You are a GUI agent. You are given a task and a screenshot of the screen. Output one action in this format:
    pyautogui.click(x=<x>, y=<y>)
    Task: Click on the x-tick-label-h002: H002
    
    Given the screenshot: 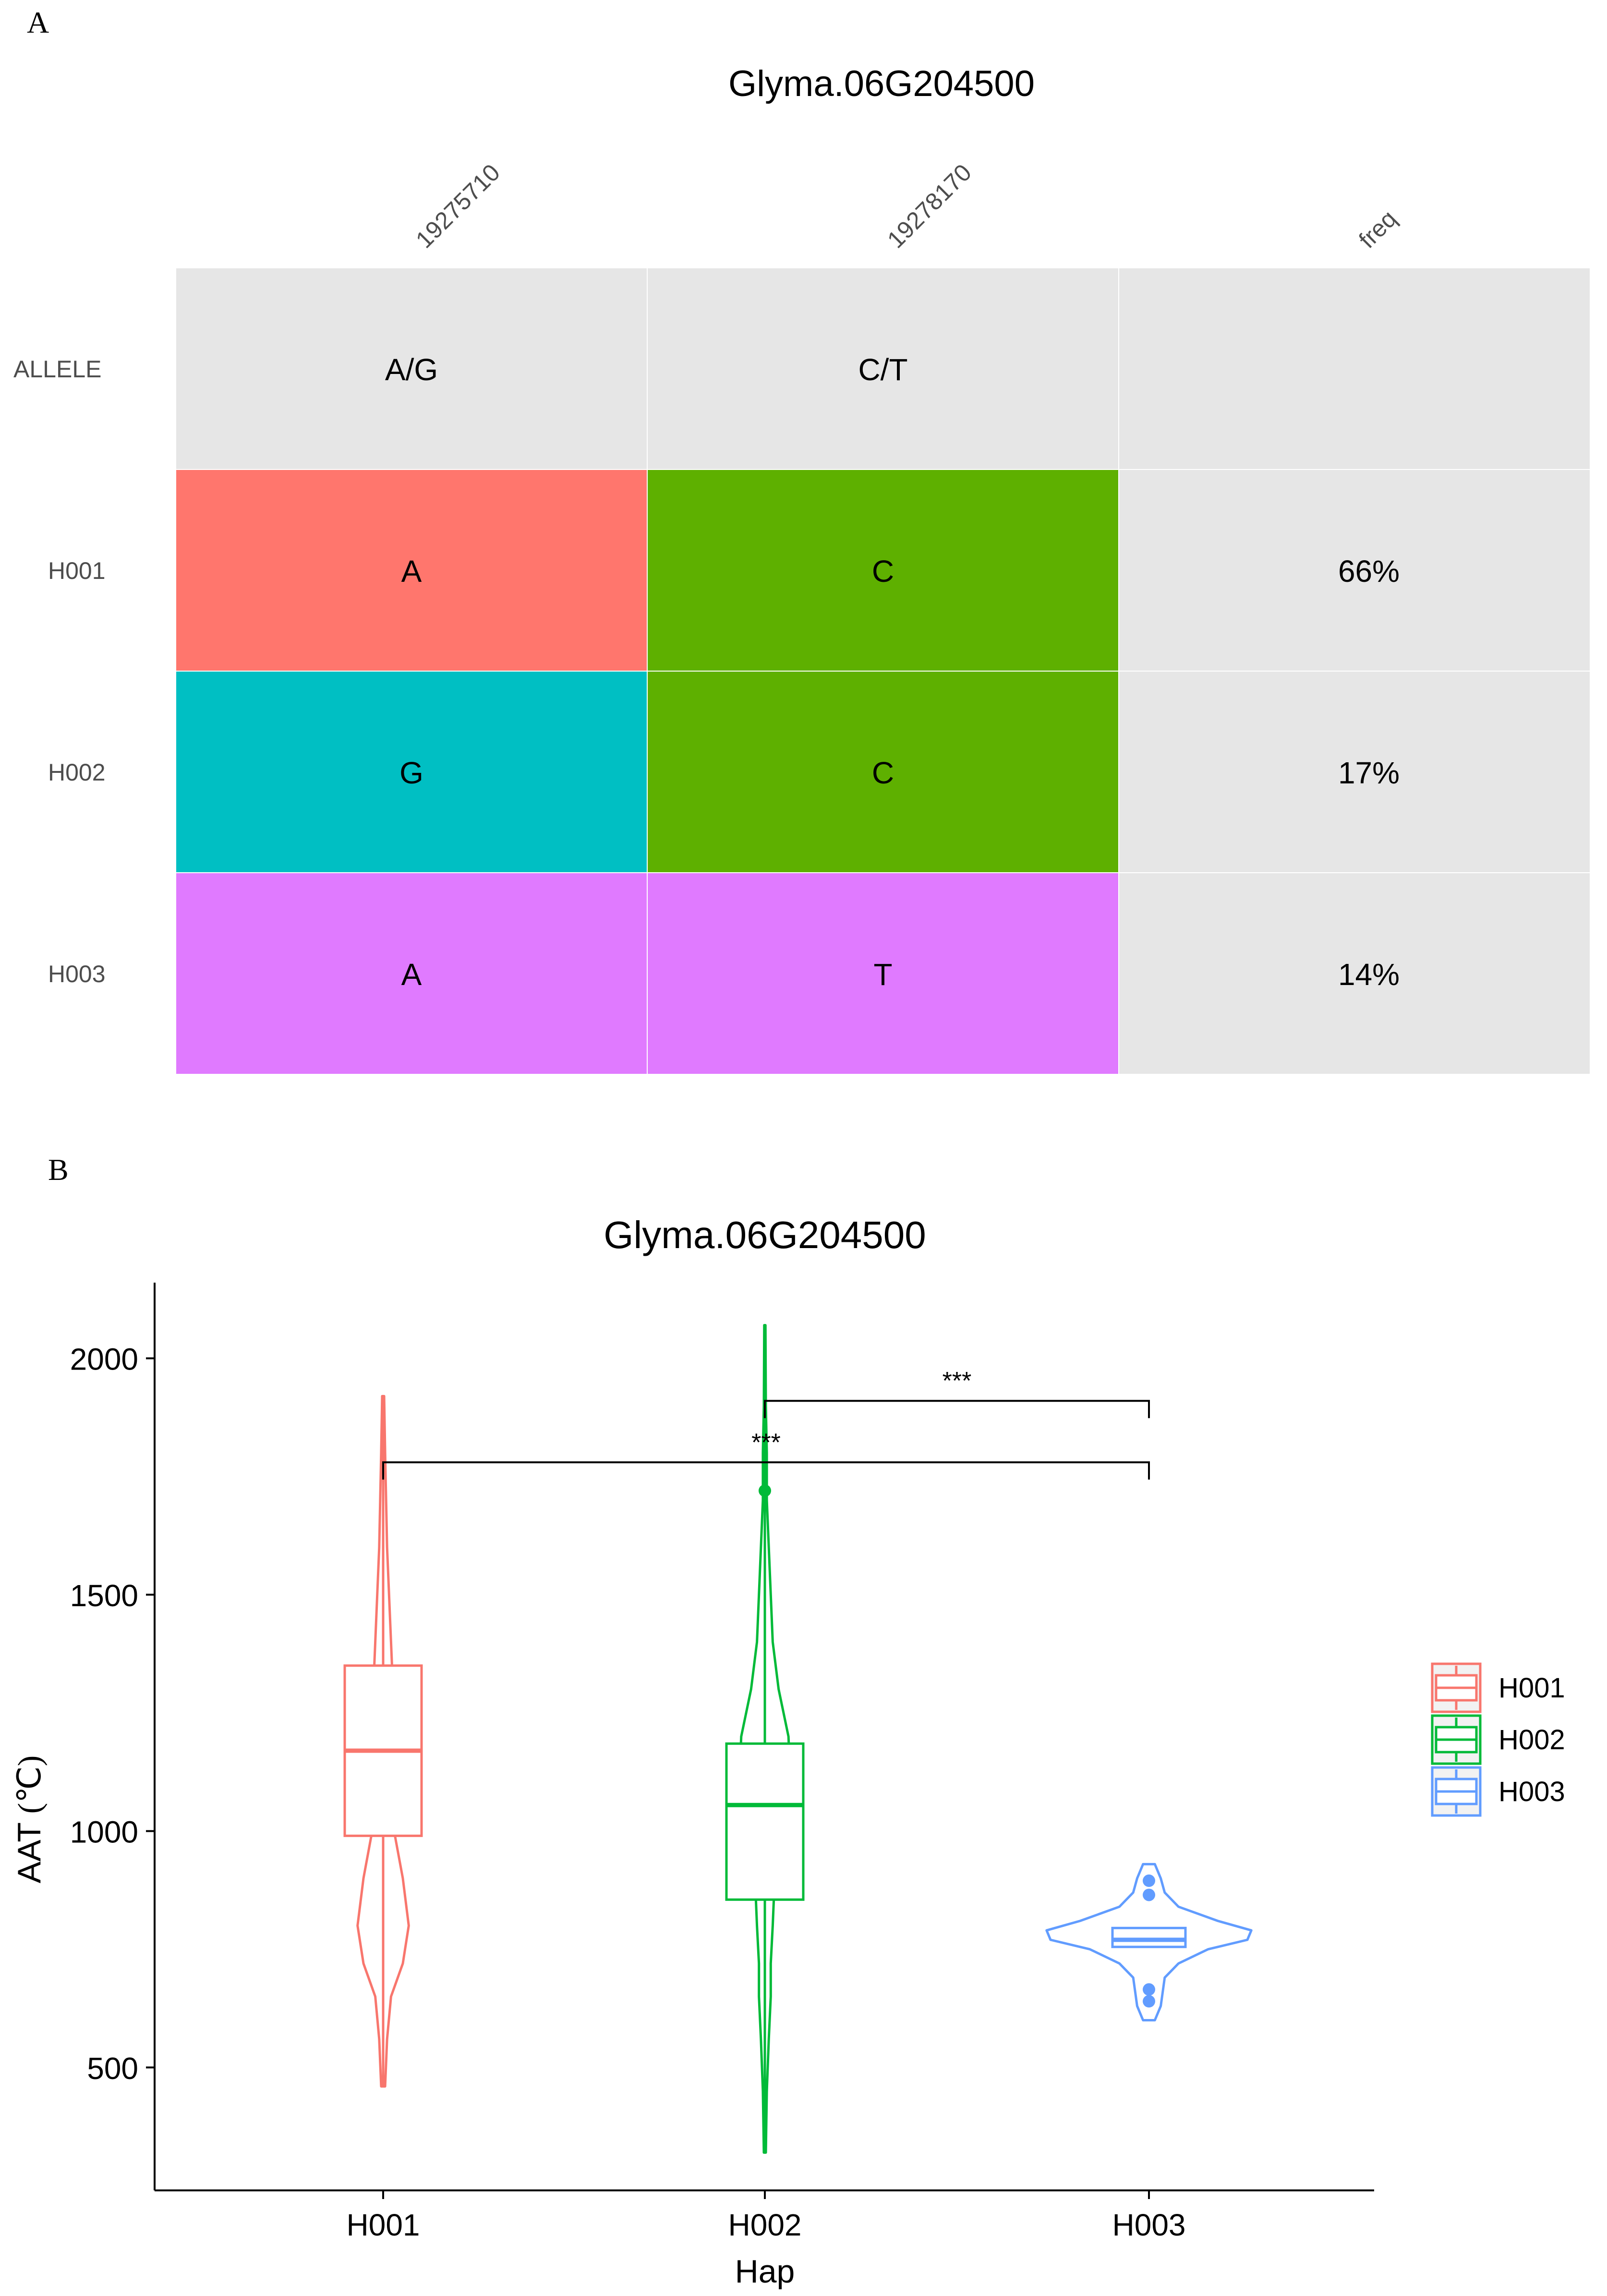 What is the action you would take?
    pyautogui.click(x=765, y=2225)
    